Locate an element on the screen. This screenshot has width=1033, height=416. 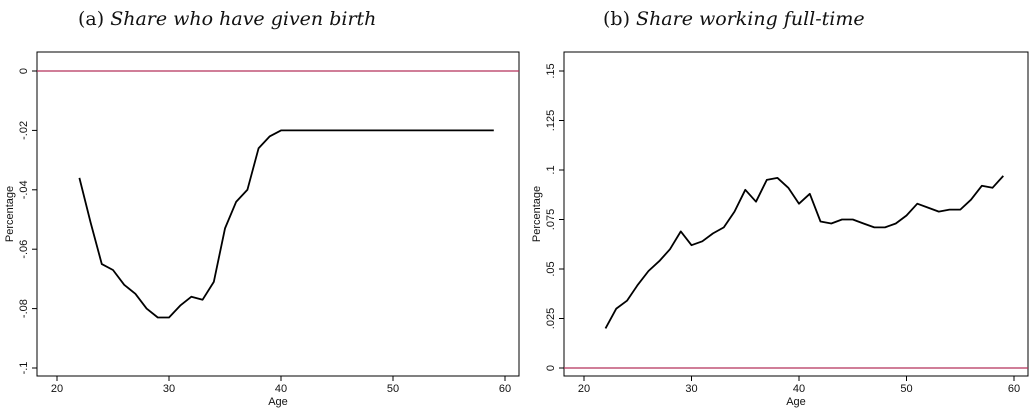
panel-a-y-tick-label: -.02 is located at coordinates (24, 130).